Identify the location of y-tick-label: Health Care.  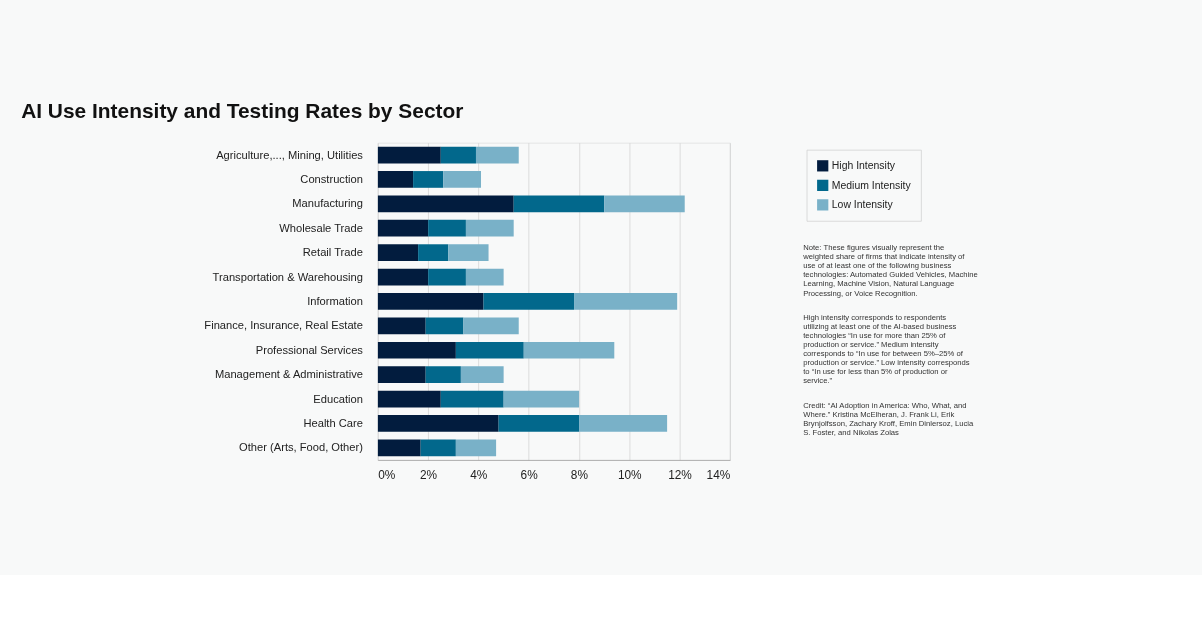
(333, 422).